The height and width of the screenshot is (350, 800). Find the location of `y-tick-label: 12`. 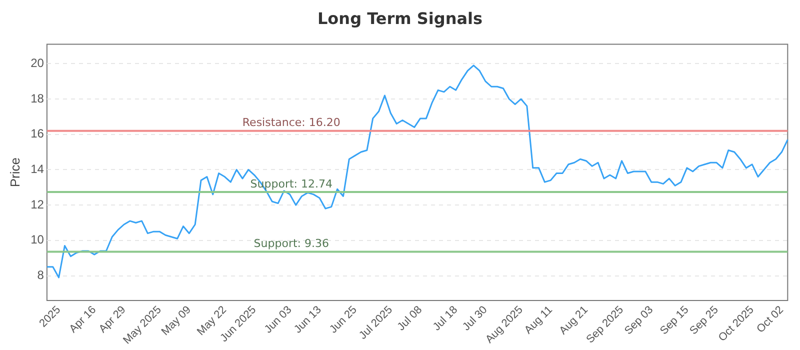

y-tick-label: 12 is located at coordinates (37, 204).